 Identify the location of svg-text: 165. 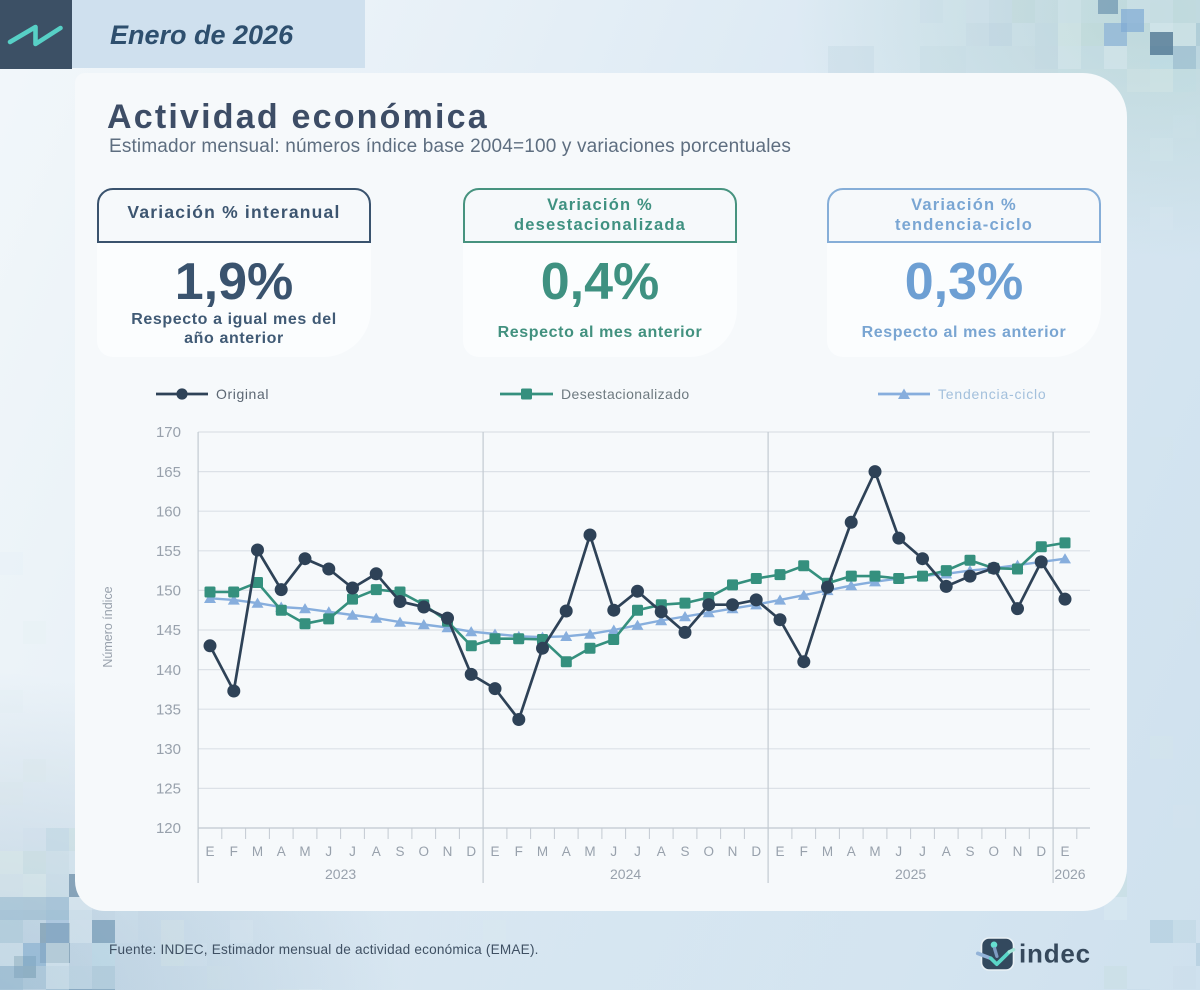
(168, 472).